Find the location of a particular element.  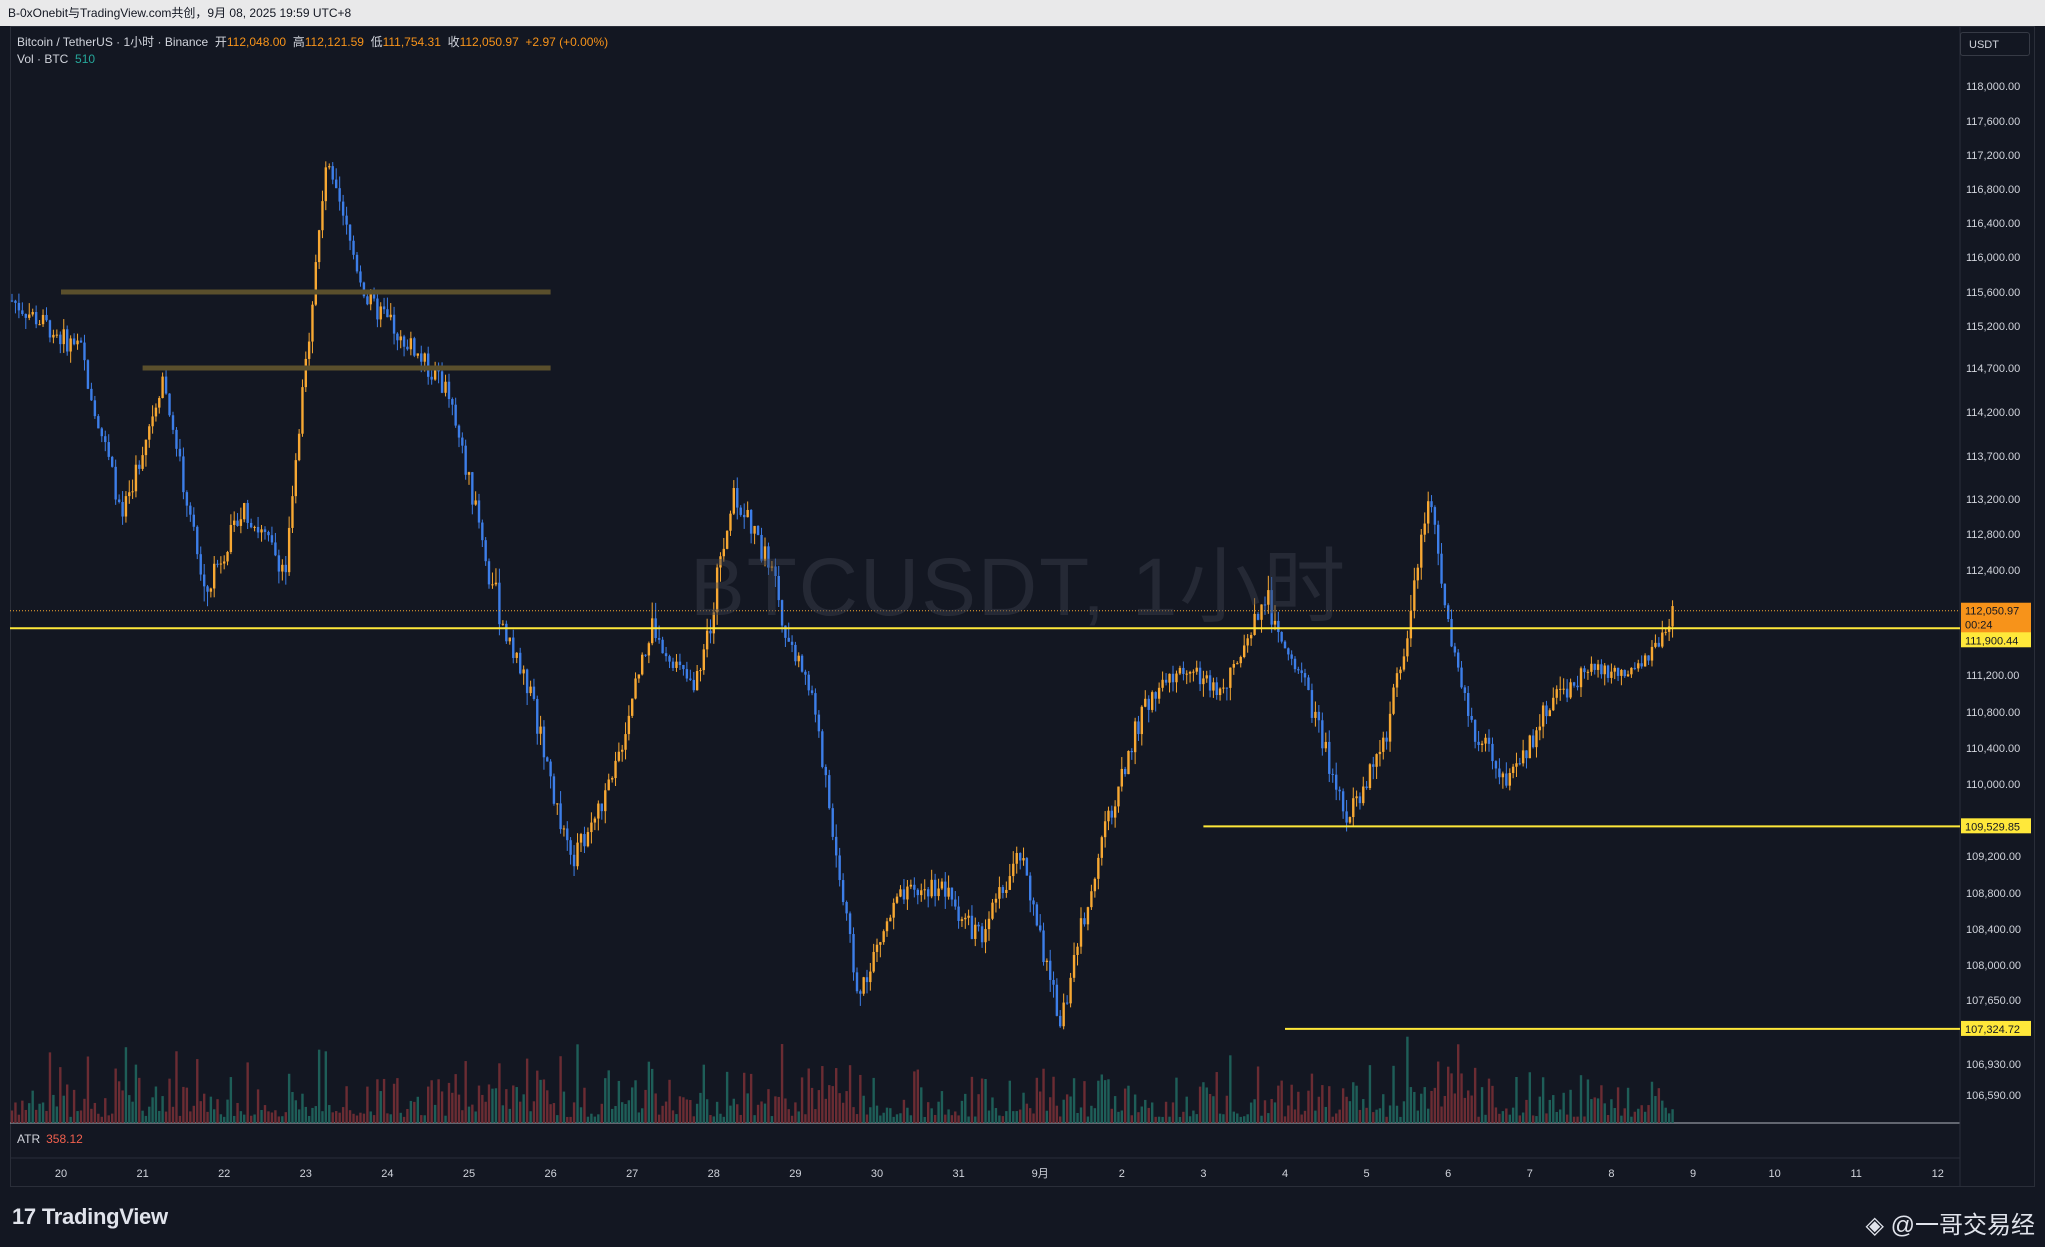

symbol-label: Bitcoin / TetherUS · 1小时 · Binance is located at coordinates (113, 42).